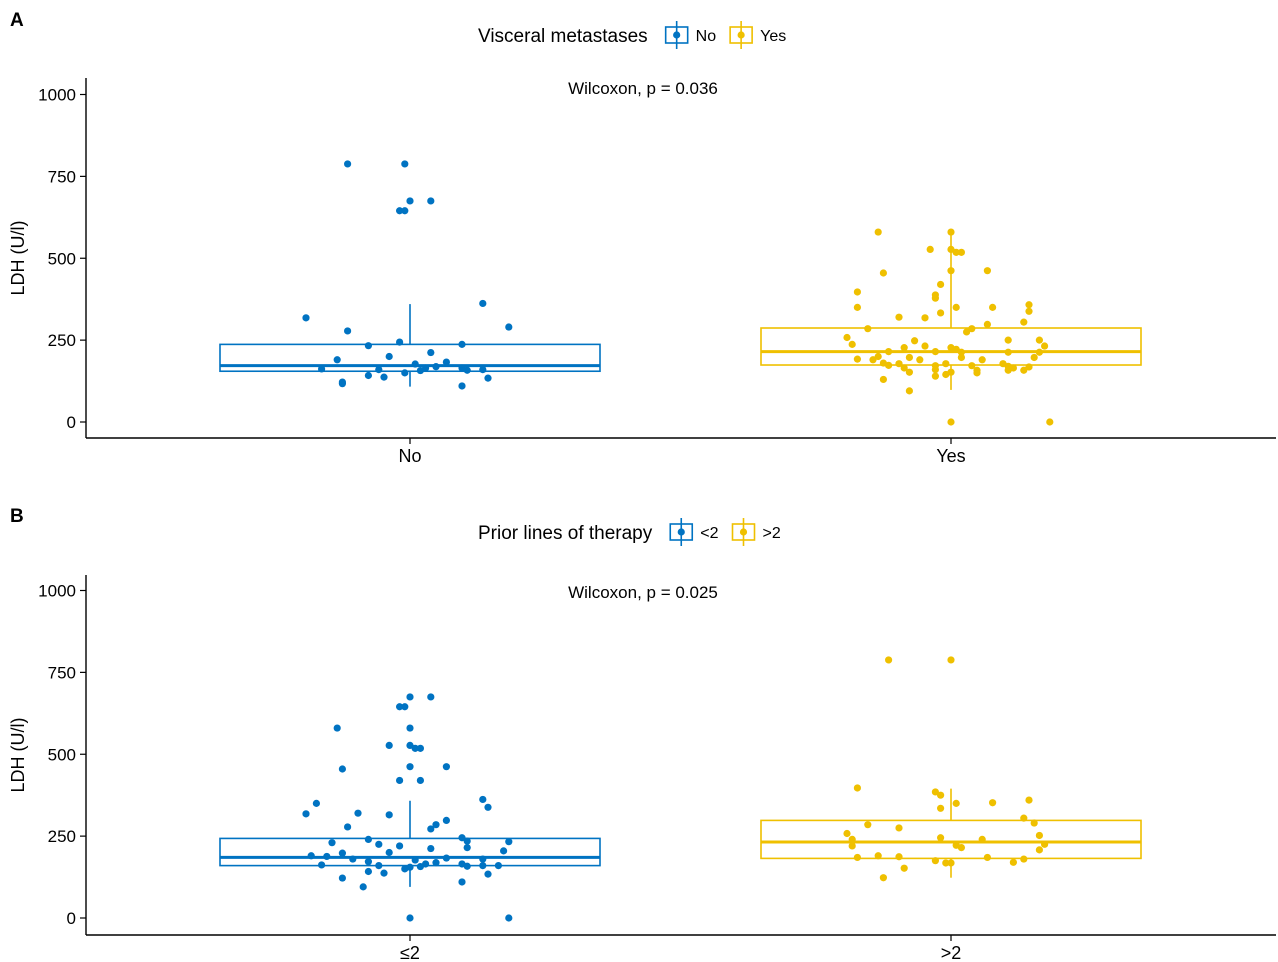  Describe the element at coordinates (632, 35) in the screenshot. I see `legend: Visceral metastases No Yes` at that location.